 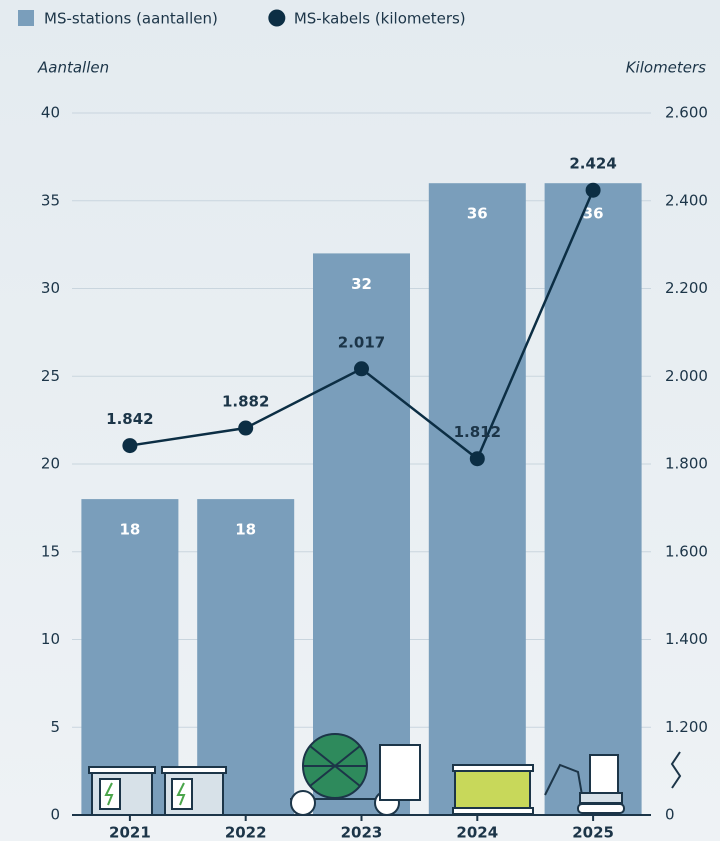 What do you see at coordinates (593, 832) in the screenshot?
I see `x-tick-label: 2025` at bounding box center [593, 832].